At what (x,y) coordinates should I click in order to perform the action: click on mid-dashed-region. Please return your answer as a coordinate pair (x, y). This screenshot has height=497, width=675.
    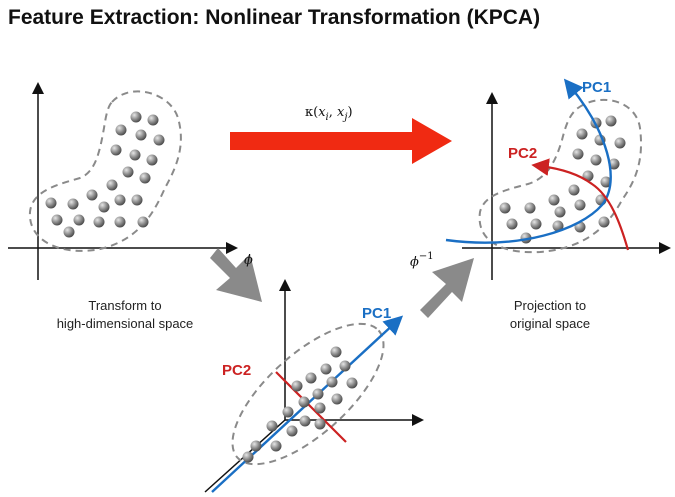
    Looking at the image, I should click on (308, 394).